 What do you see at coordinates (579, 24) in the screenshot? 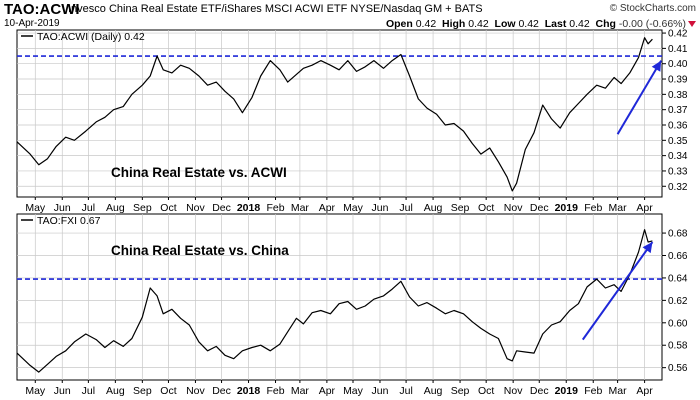
I see `last-value: 0.42` at bounding box center [579, 24].